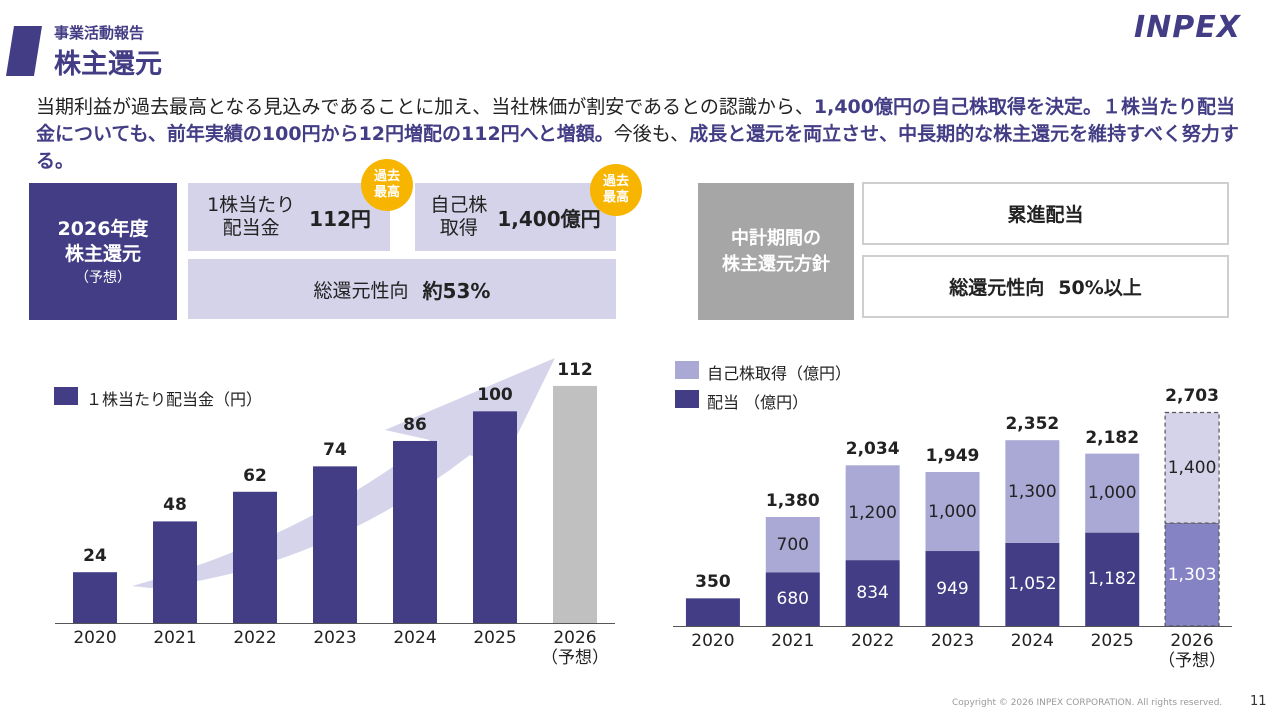 This screenshot has width=1280, height=720. Describe the element at coordinates (758, 402) in the screenshot. I see `legend-label: 配当 （億円）` at that location.